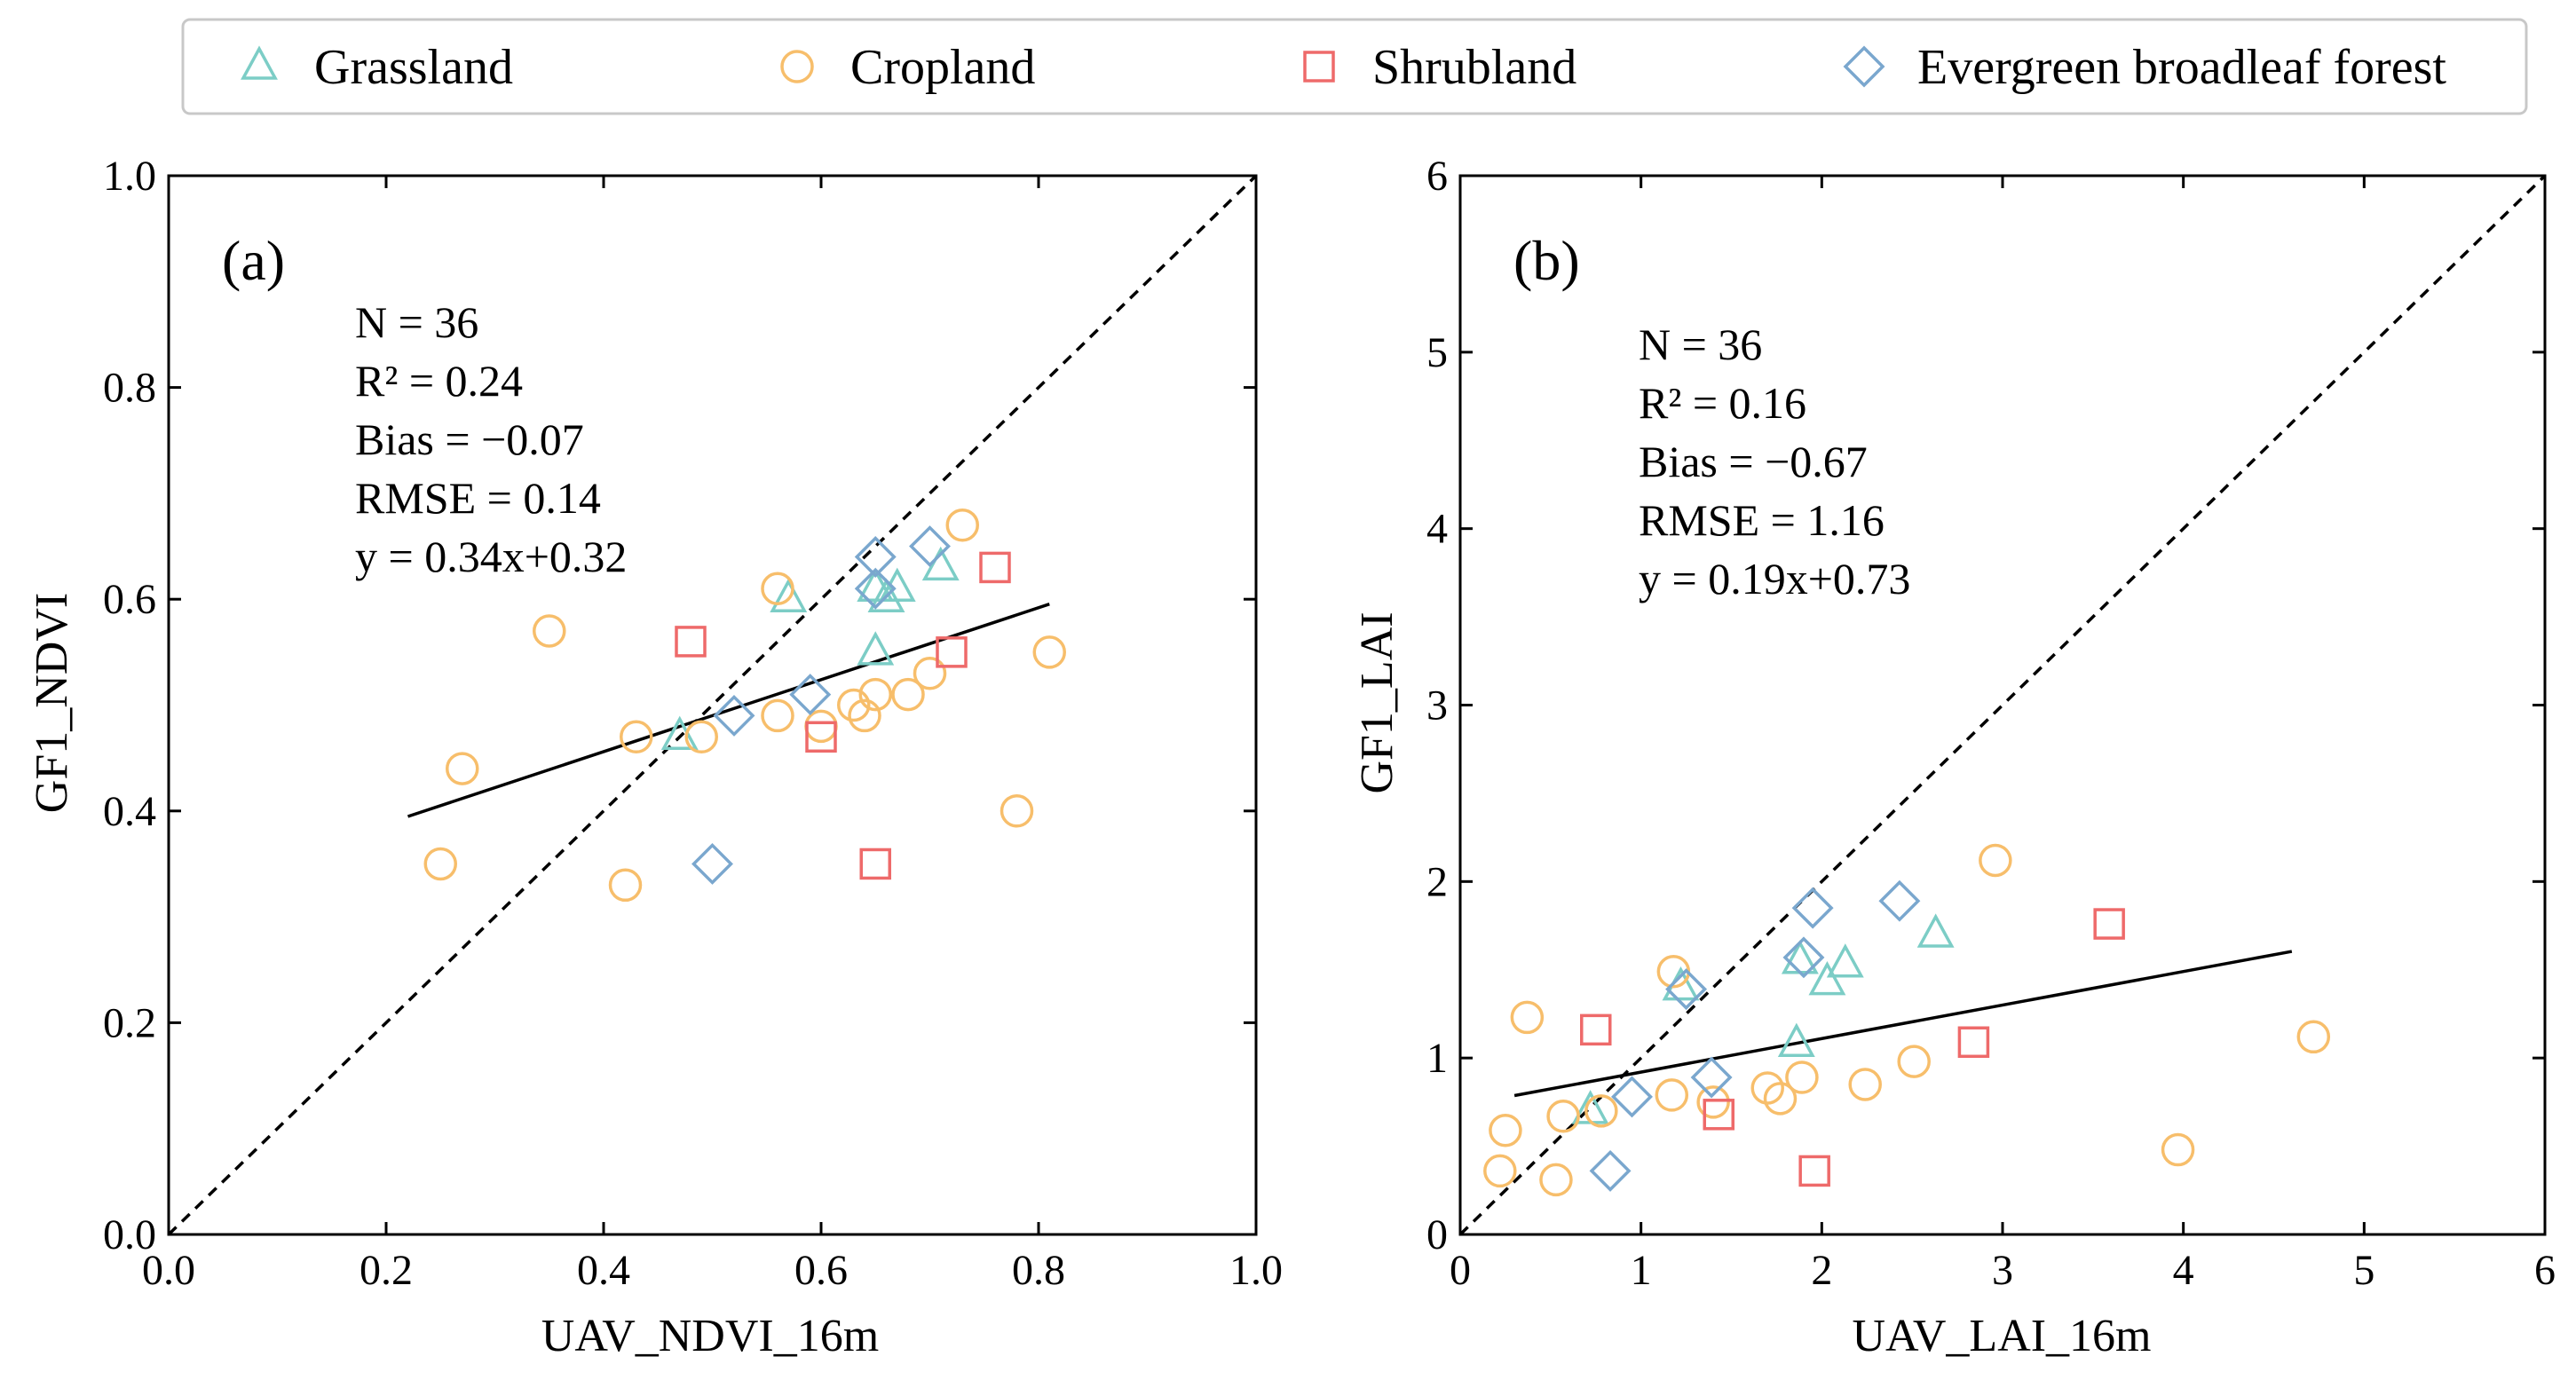 The image size is (2576, 1380). I want to click on panel-b-x-tick-label: 5, so click(2364, 1270).